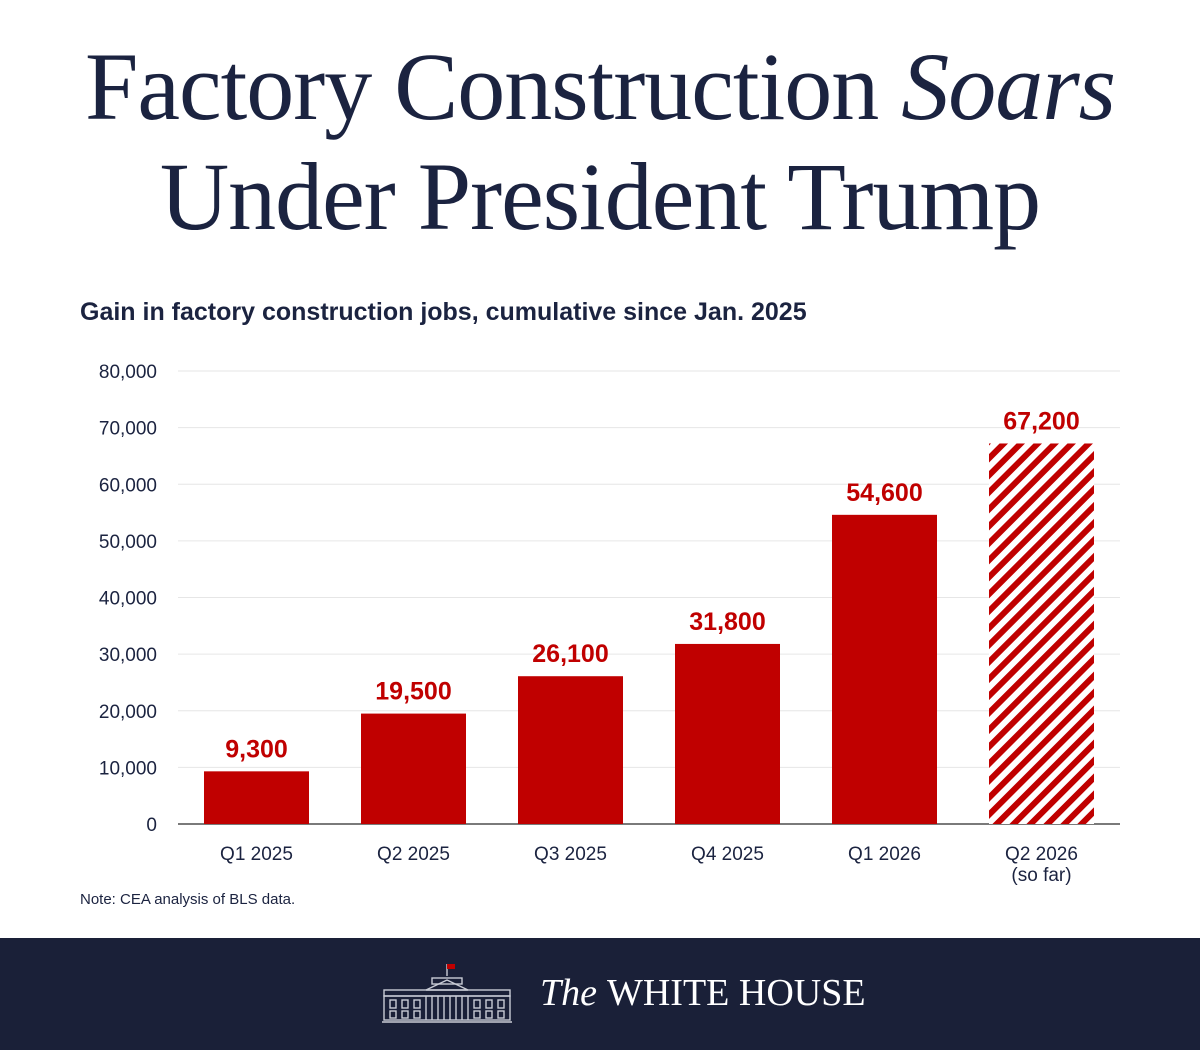  I want to click on footer-brand: The WHITE HOUSE, so click(623, 993).